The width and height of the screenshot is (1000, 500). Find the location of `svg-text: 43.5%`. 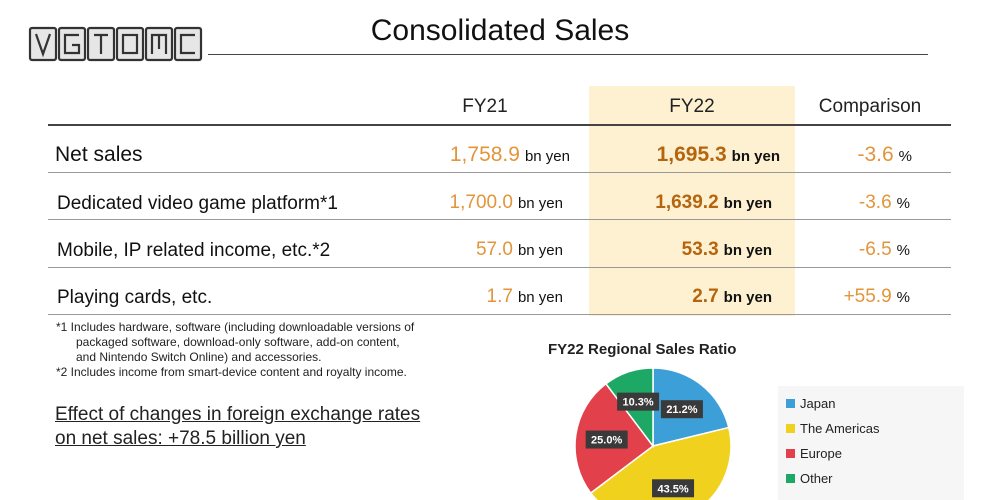

svg-text: 43.5% is located at coordinates (672, 489).